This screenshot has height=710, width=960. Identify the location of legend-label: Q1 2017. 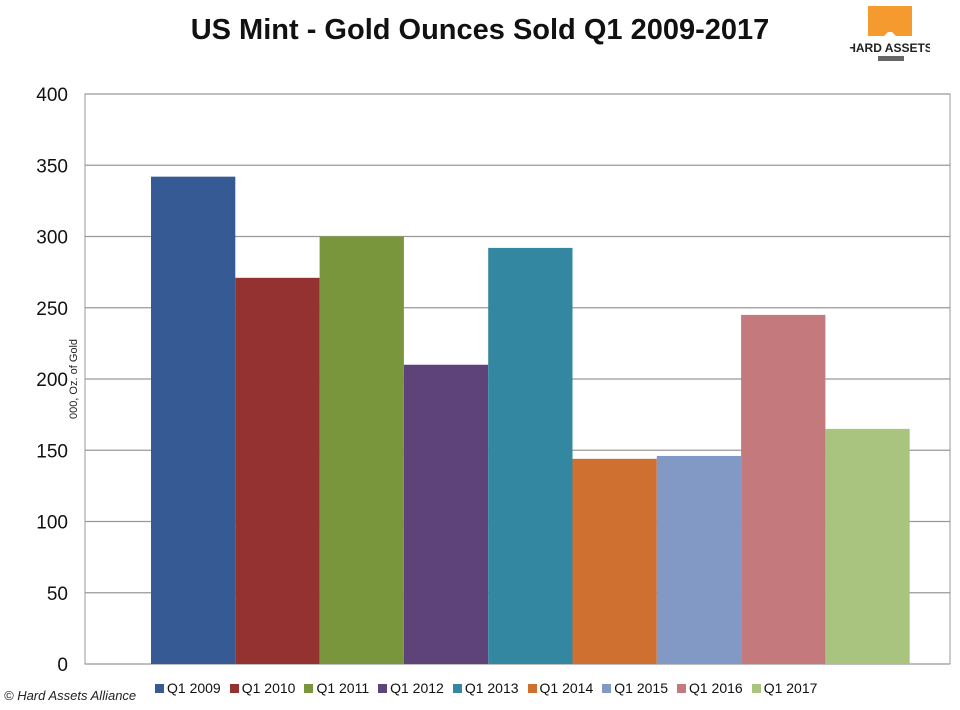
(790, 688).